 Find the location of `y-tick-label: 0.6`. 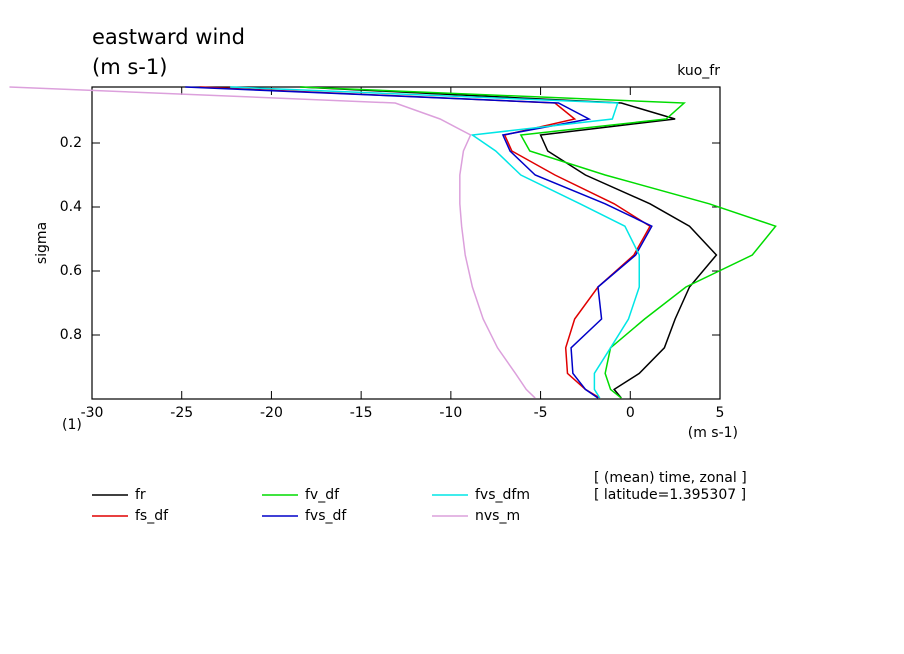

y-tick-label: 0.6 is located at coordinates (71, 271).